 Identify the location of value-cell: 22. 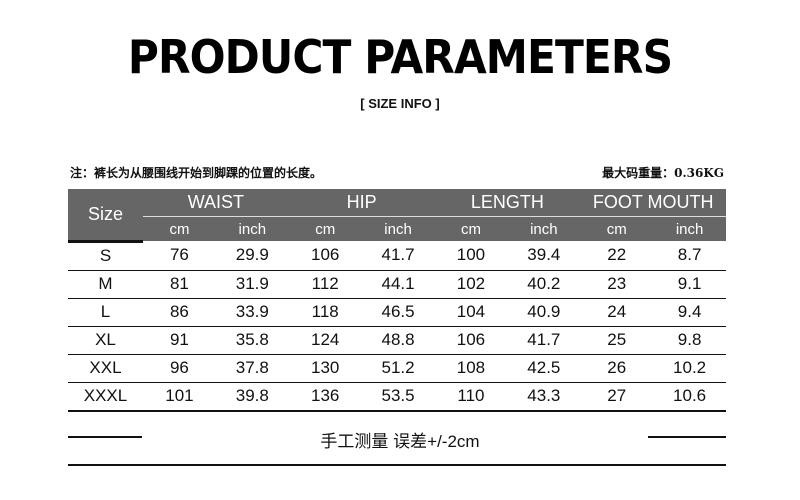
(617, 256).